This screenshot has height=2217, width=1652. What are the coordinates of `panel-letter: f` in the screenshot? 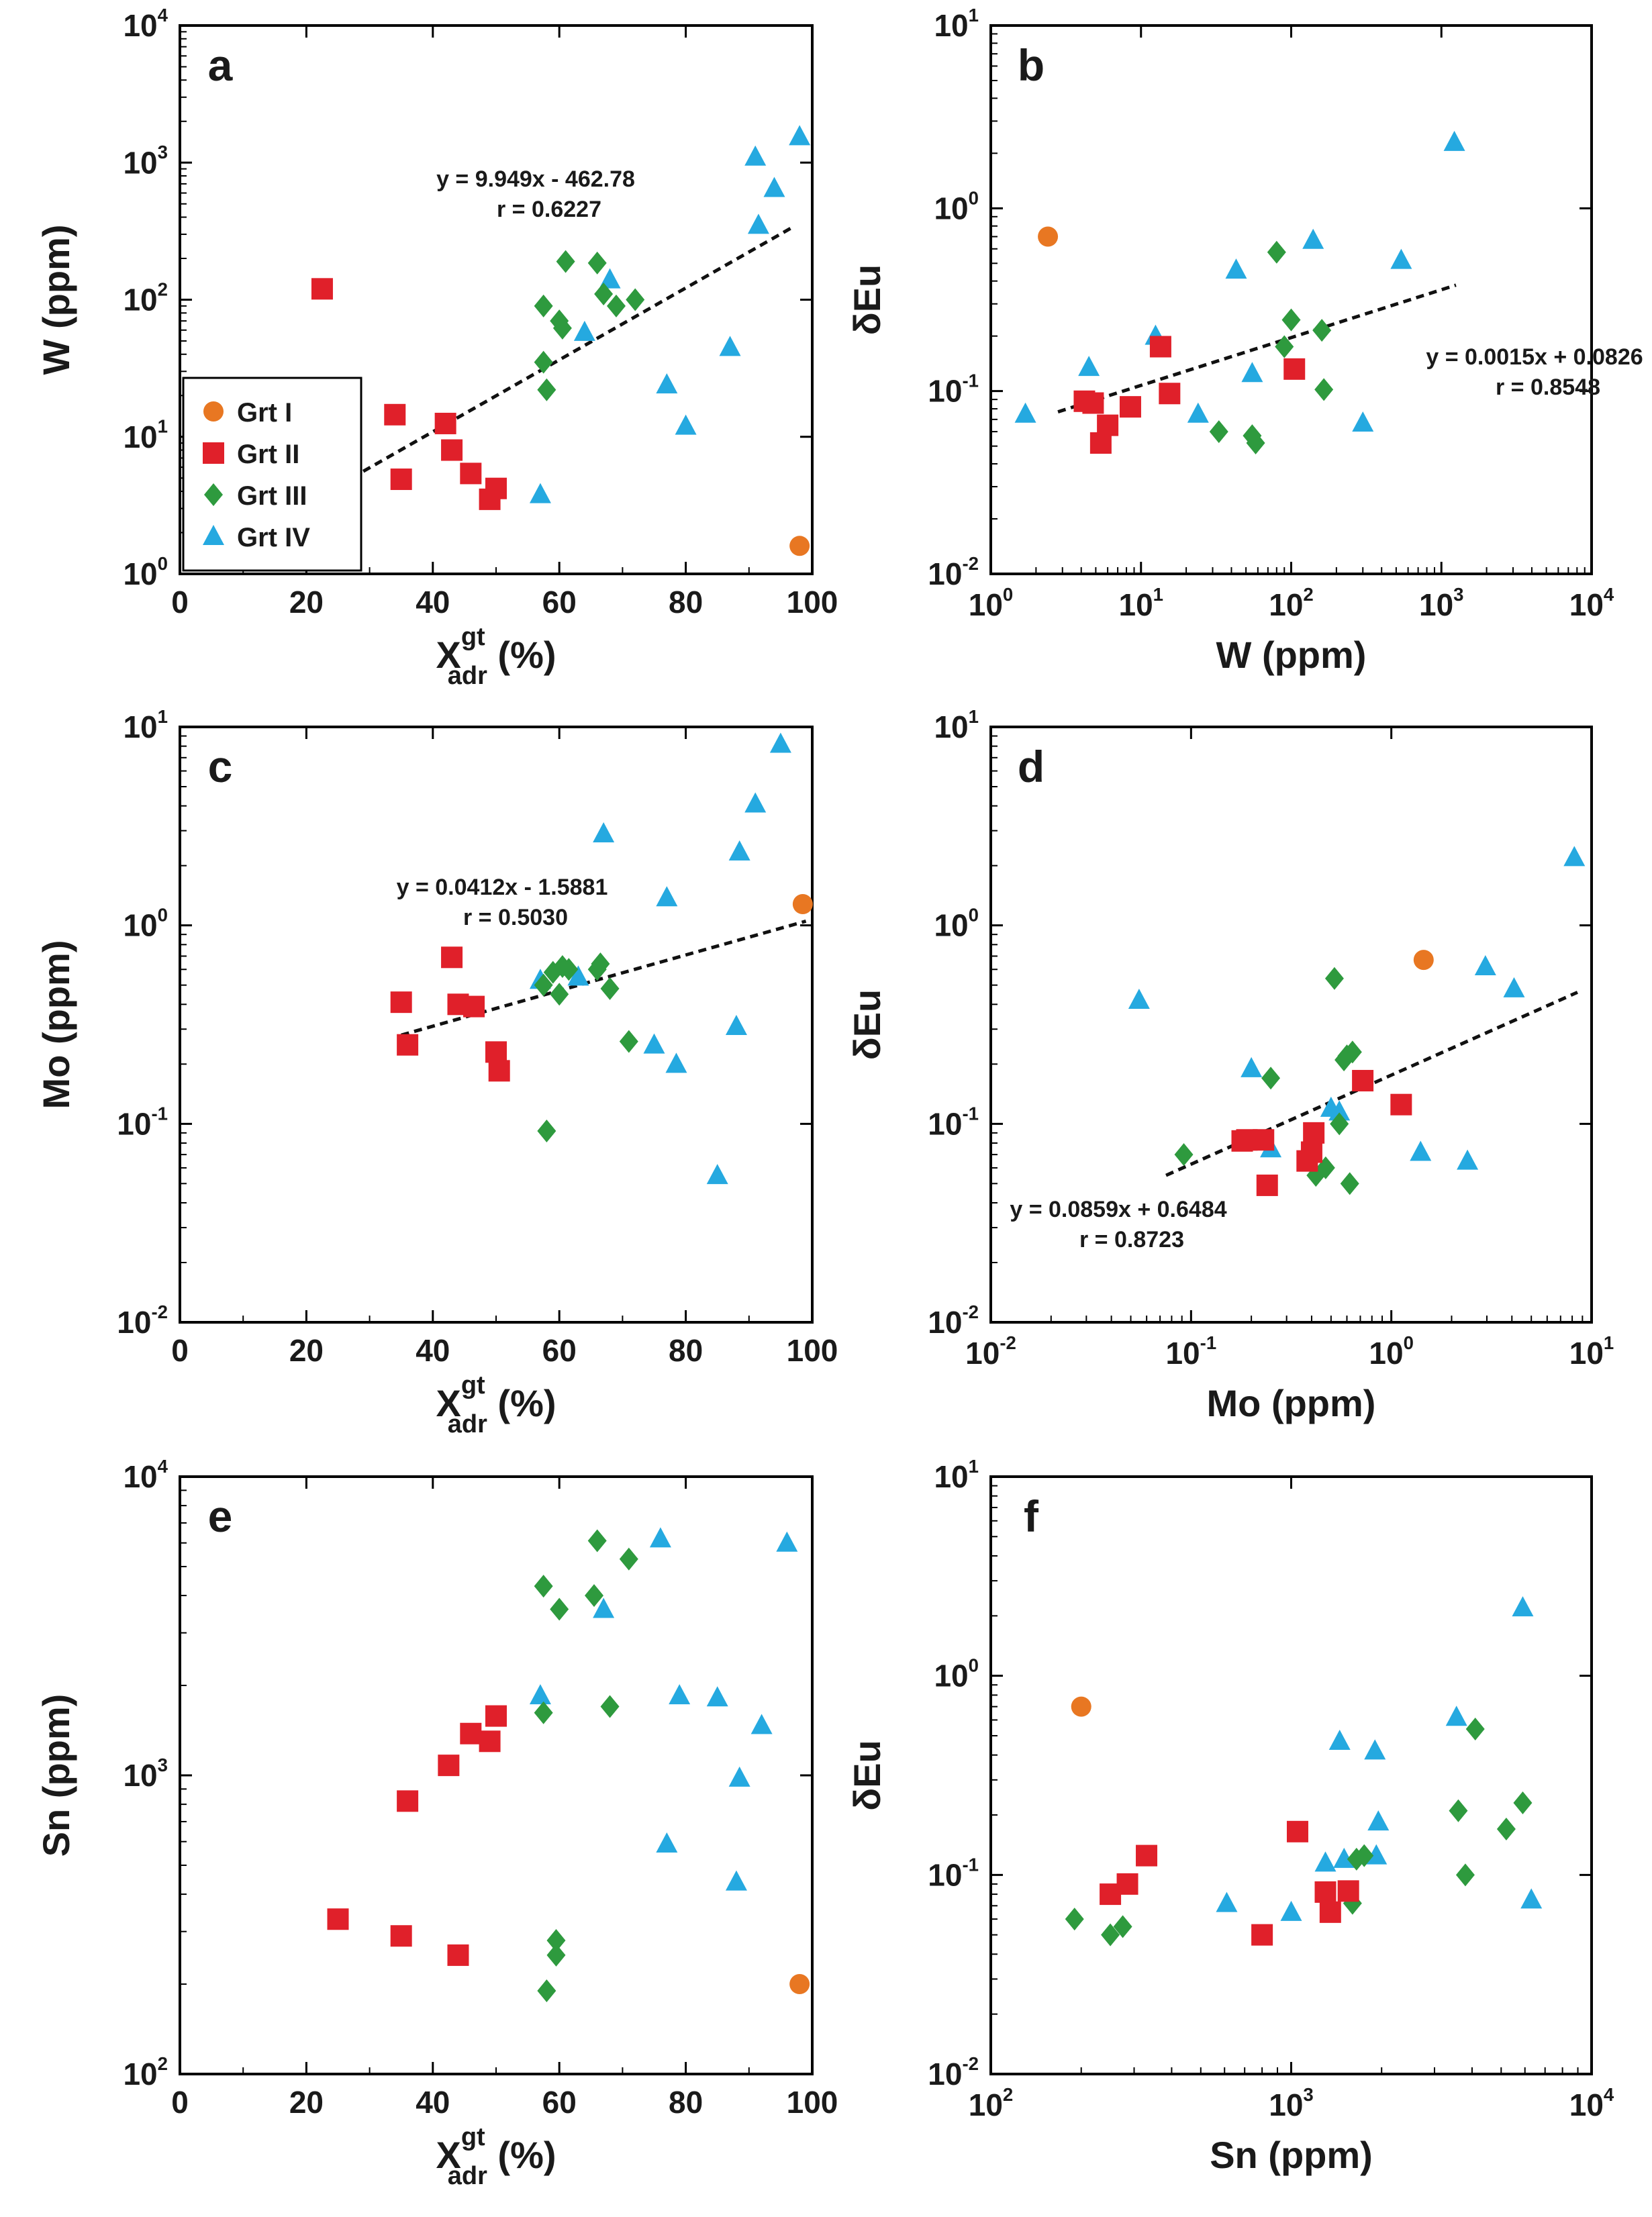 It's located at (1031, 1516).